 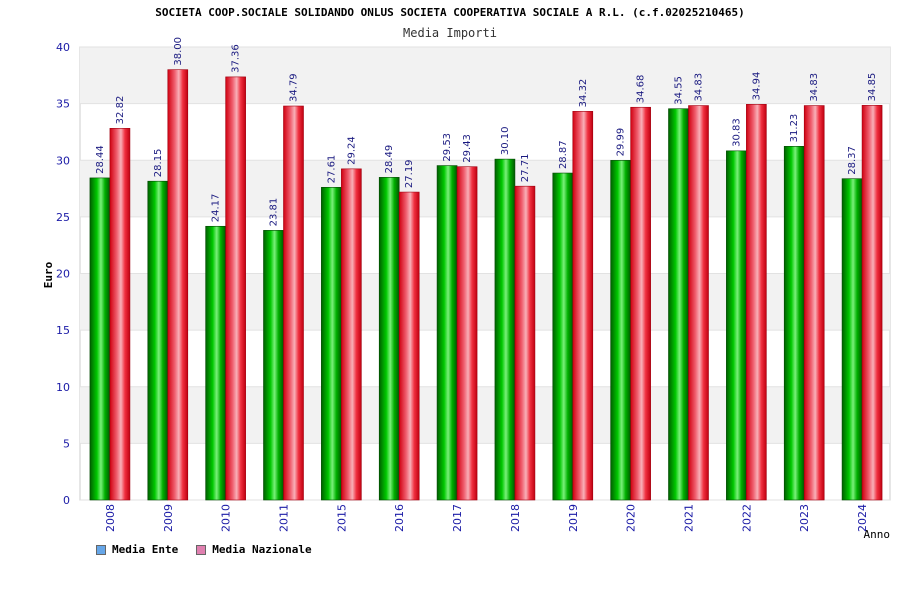 I want to click on legend: Media Ente Media Nazionale, so click(x=204, y=549).